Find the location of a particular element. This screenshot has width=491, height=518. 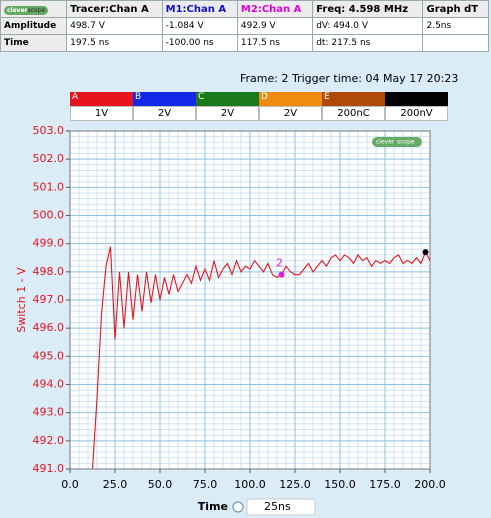

y-tick-label: 492.0 is located at coordinates (49, 440).